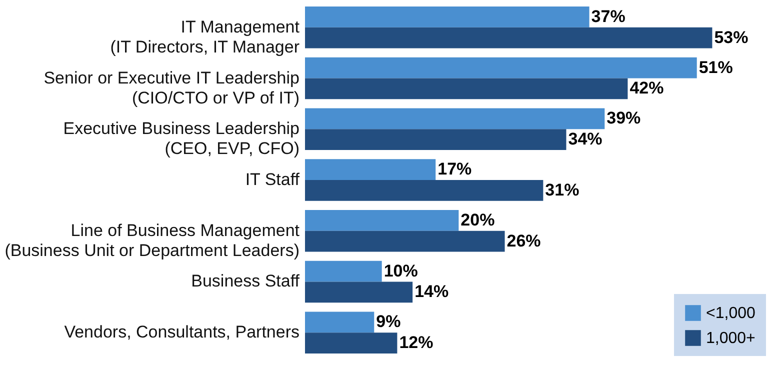  Describe the element at coordinates (172, 88) in the screenshot. I see `y-tick-label: Senior or Executive IT Leadership (CIO/CTO or VP of IT)` at that location.